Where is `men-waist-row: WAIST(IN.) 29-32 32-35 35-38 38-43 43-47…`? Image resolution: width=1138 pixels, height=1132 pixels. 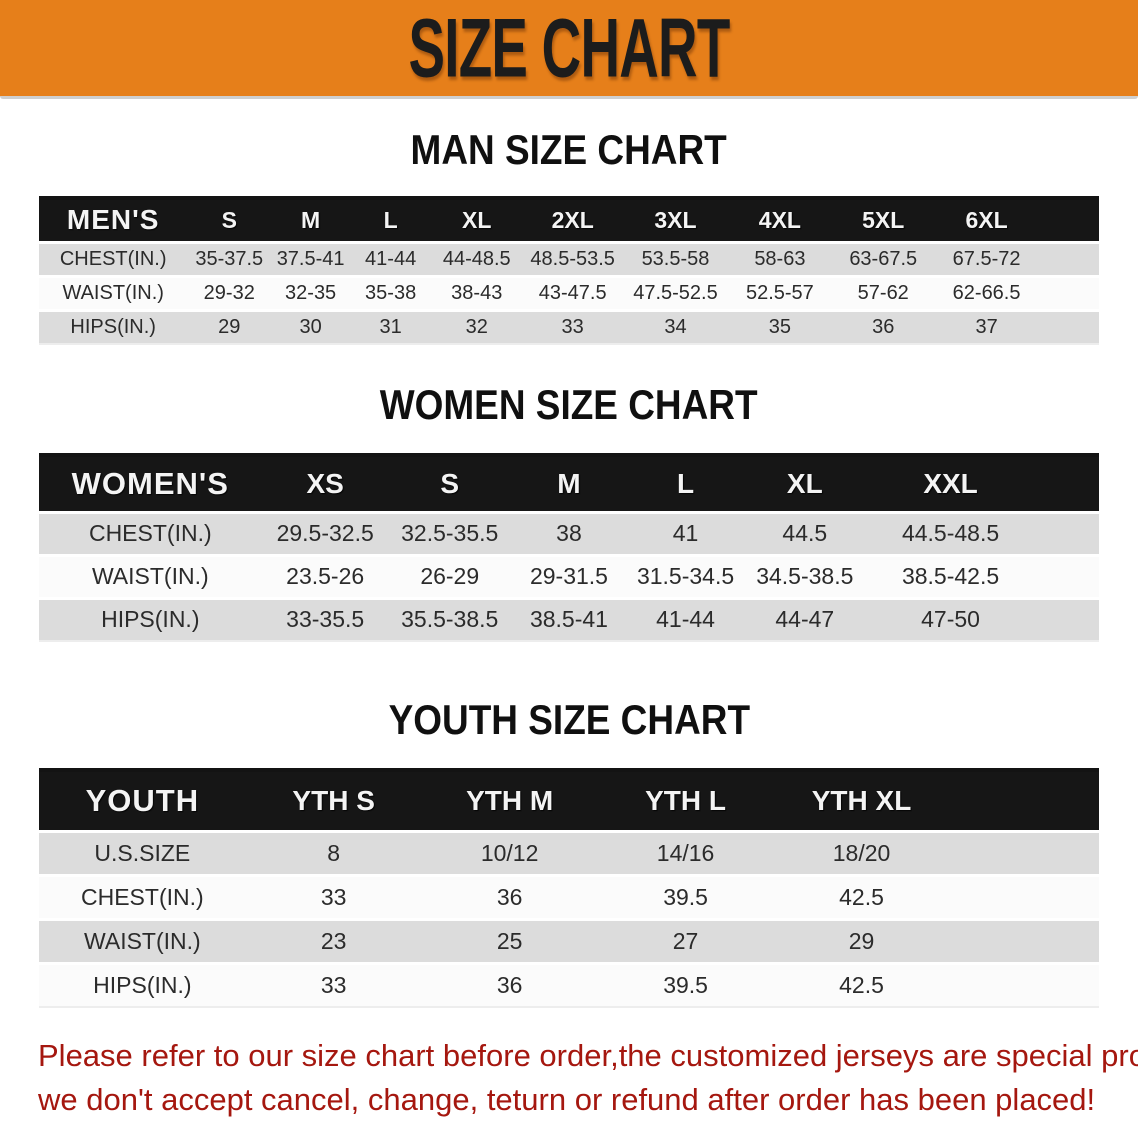
men-waist-row: WAIST(IN.) 29-32 32-35 35-38 38-43 43-47… is located at coordinates (569, 293).